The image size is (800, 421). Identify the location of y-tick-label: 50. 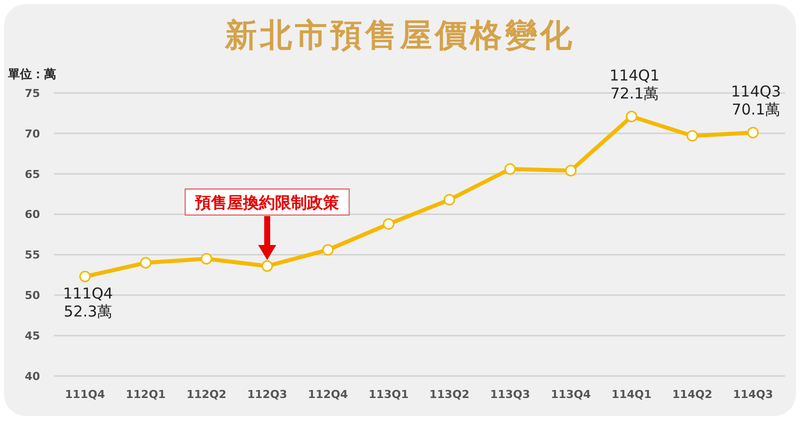
(32, 295).